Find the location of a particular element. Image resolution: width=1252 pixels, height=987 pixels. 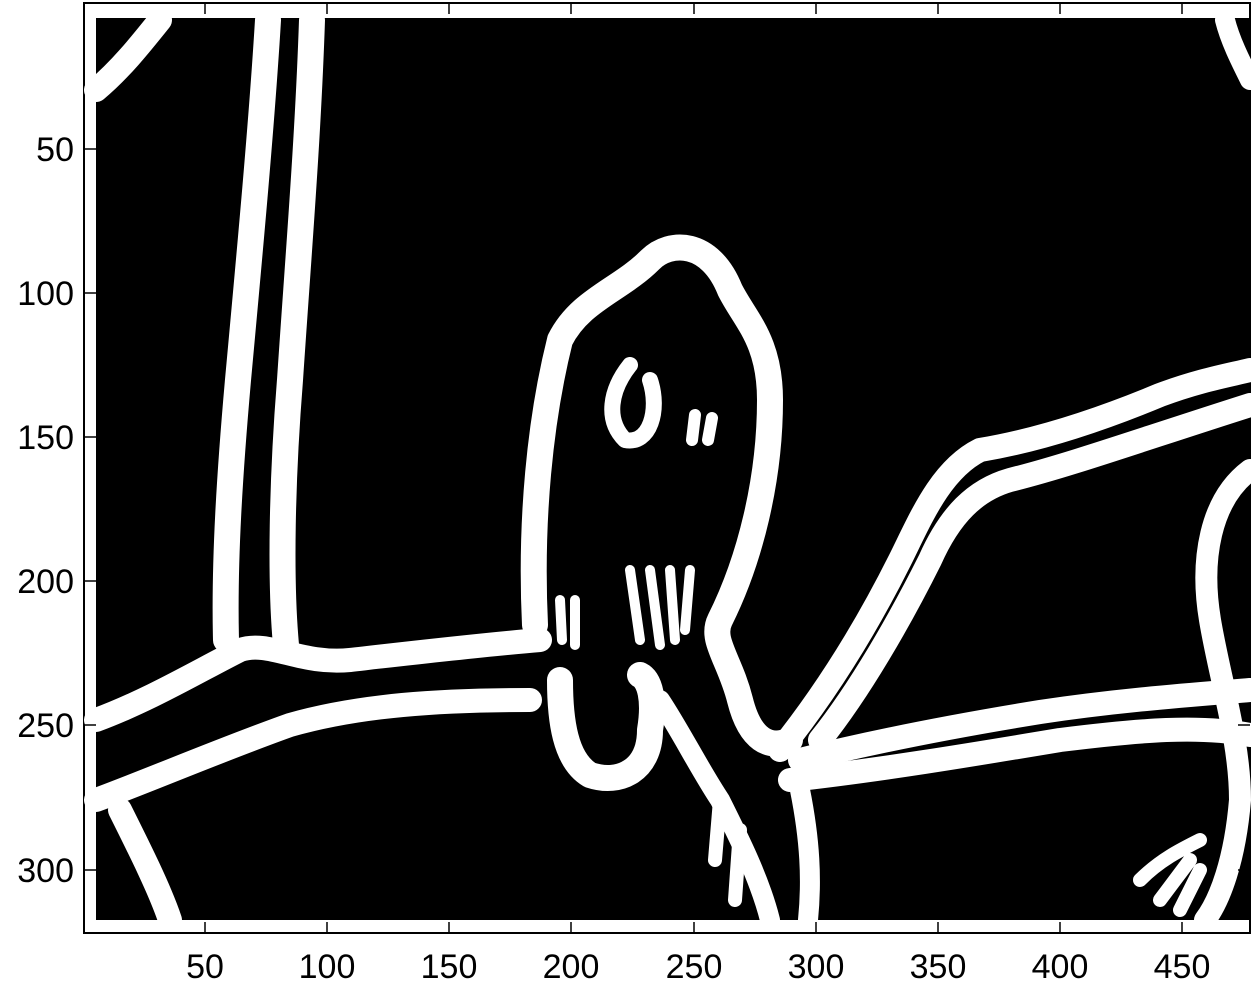

edge-right-horizontal is located at coordinates (1020, 725).